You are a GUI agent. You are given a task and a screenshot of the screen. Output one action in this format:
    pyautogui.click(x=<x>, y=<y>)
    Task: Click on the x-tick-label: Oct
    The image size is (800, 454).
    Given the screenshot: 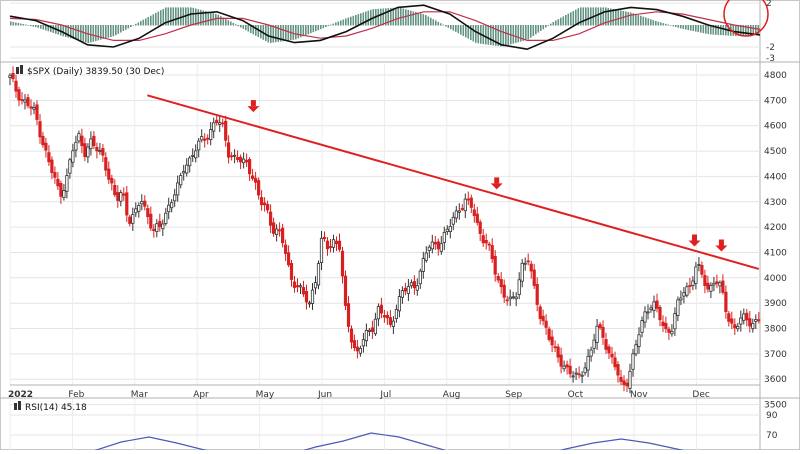 What is the action you would take?
    pyautogui.click(x=576, y=395)
    